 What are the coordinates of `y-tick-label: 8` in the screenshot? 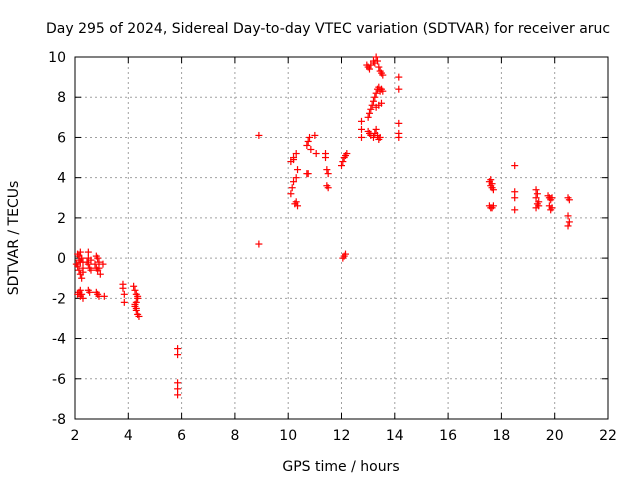 It's located at (61, 98).